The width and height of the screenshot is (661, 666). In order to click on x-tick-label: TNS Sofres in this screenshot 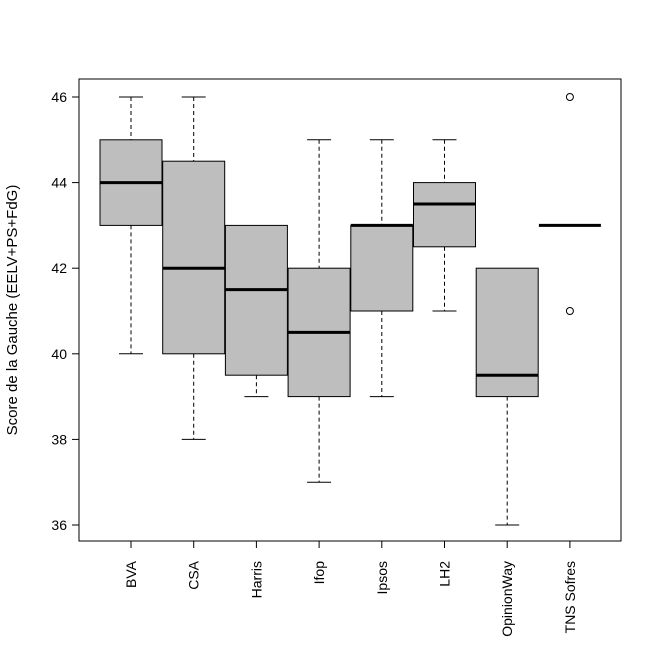, I will do `click(570, 597)`.